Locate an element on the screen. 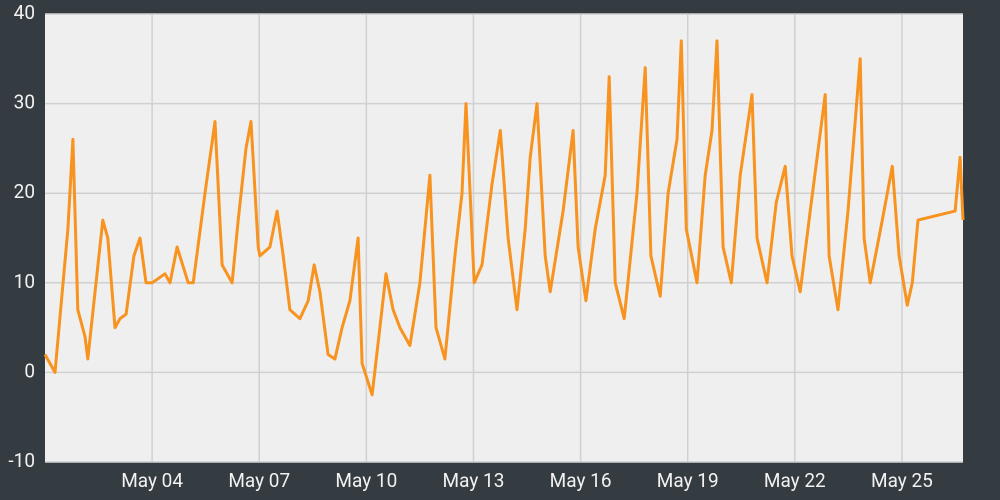  y-tick-label: 40 is located at coordinates (24, 12).